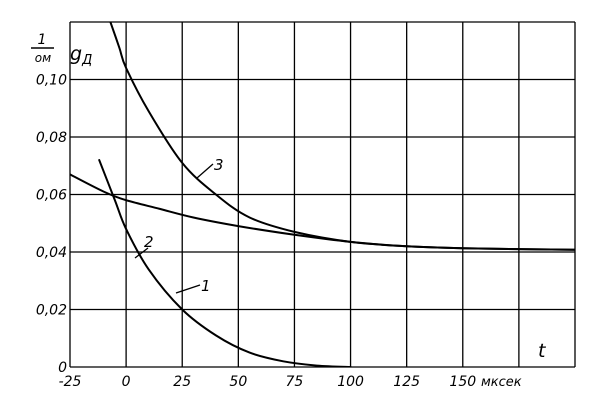 Image resolution: width=602 pixels, height=401 pixels. I want to click on y-axis-label-main: g, so click(76, 54).